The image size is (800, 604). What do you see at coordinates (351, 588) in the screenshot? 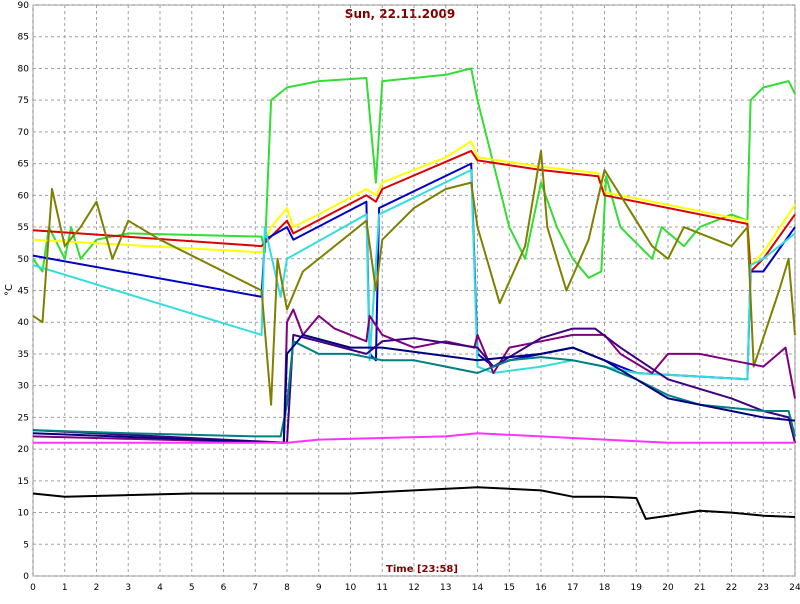
I see `x-tick-label: 10` at bounding box center [351, 588].